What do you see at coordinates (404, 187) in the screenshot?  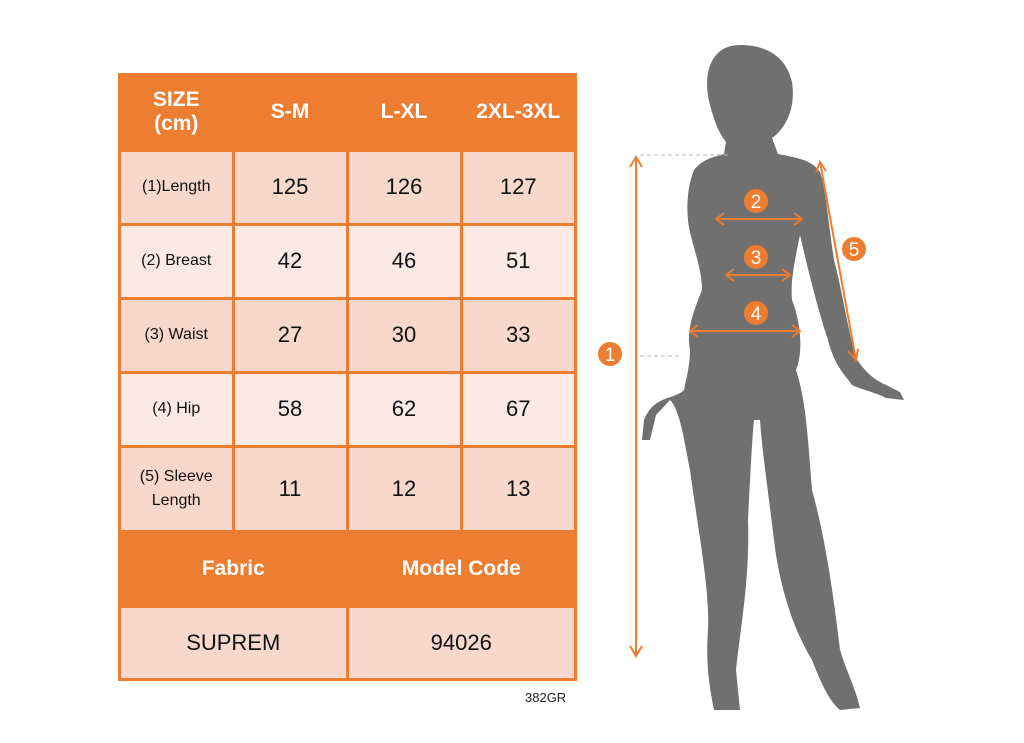 I see `table-cell: 126` at bounding box center [404, 187].